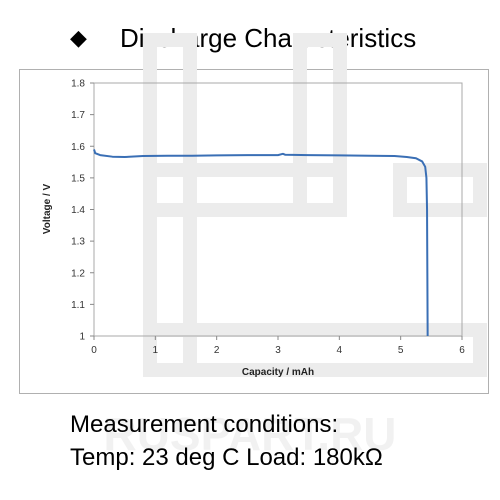 Image resolution: width=500 pixels, height=500 pixels. What do you see at coordinates (78, 273) in the screenshot?
I see `y-tick-label: 1.2` at bounding box center [78, 273].